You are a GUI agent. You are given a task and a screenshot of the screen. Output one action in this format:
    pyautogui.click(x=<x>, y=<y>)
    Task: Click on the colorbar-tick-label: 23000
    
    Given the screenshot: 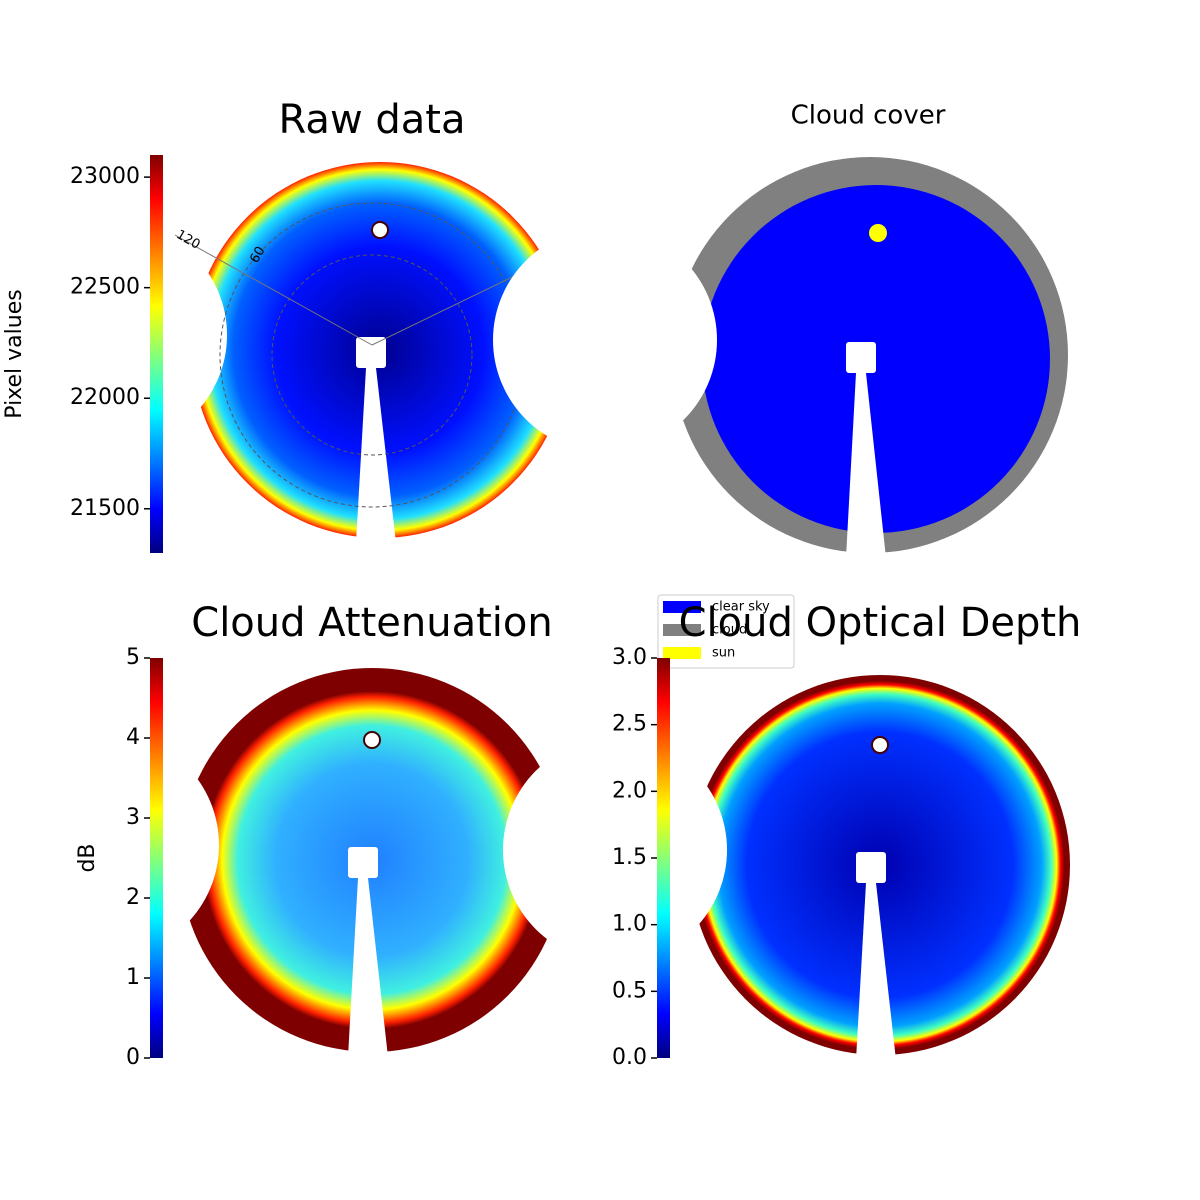 What is the action you would take?
    pyautogui.click(x=105, y=176)
    